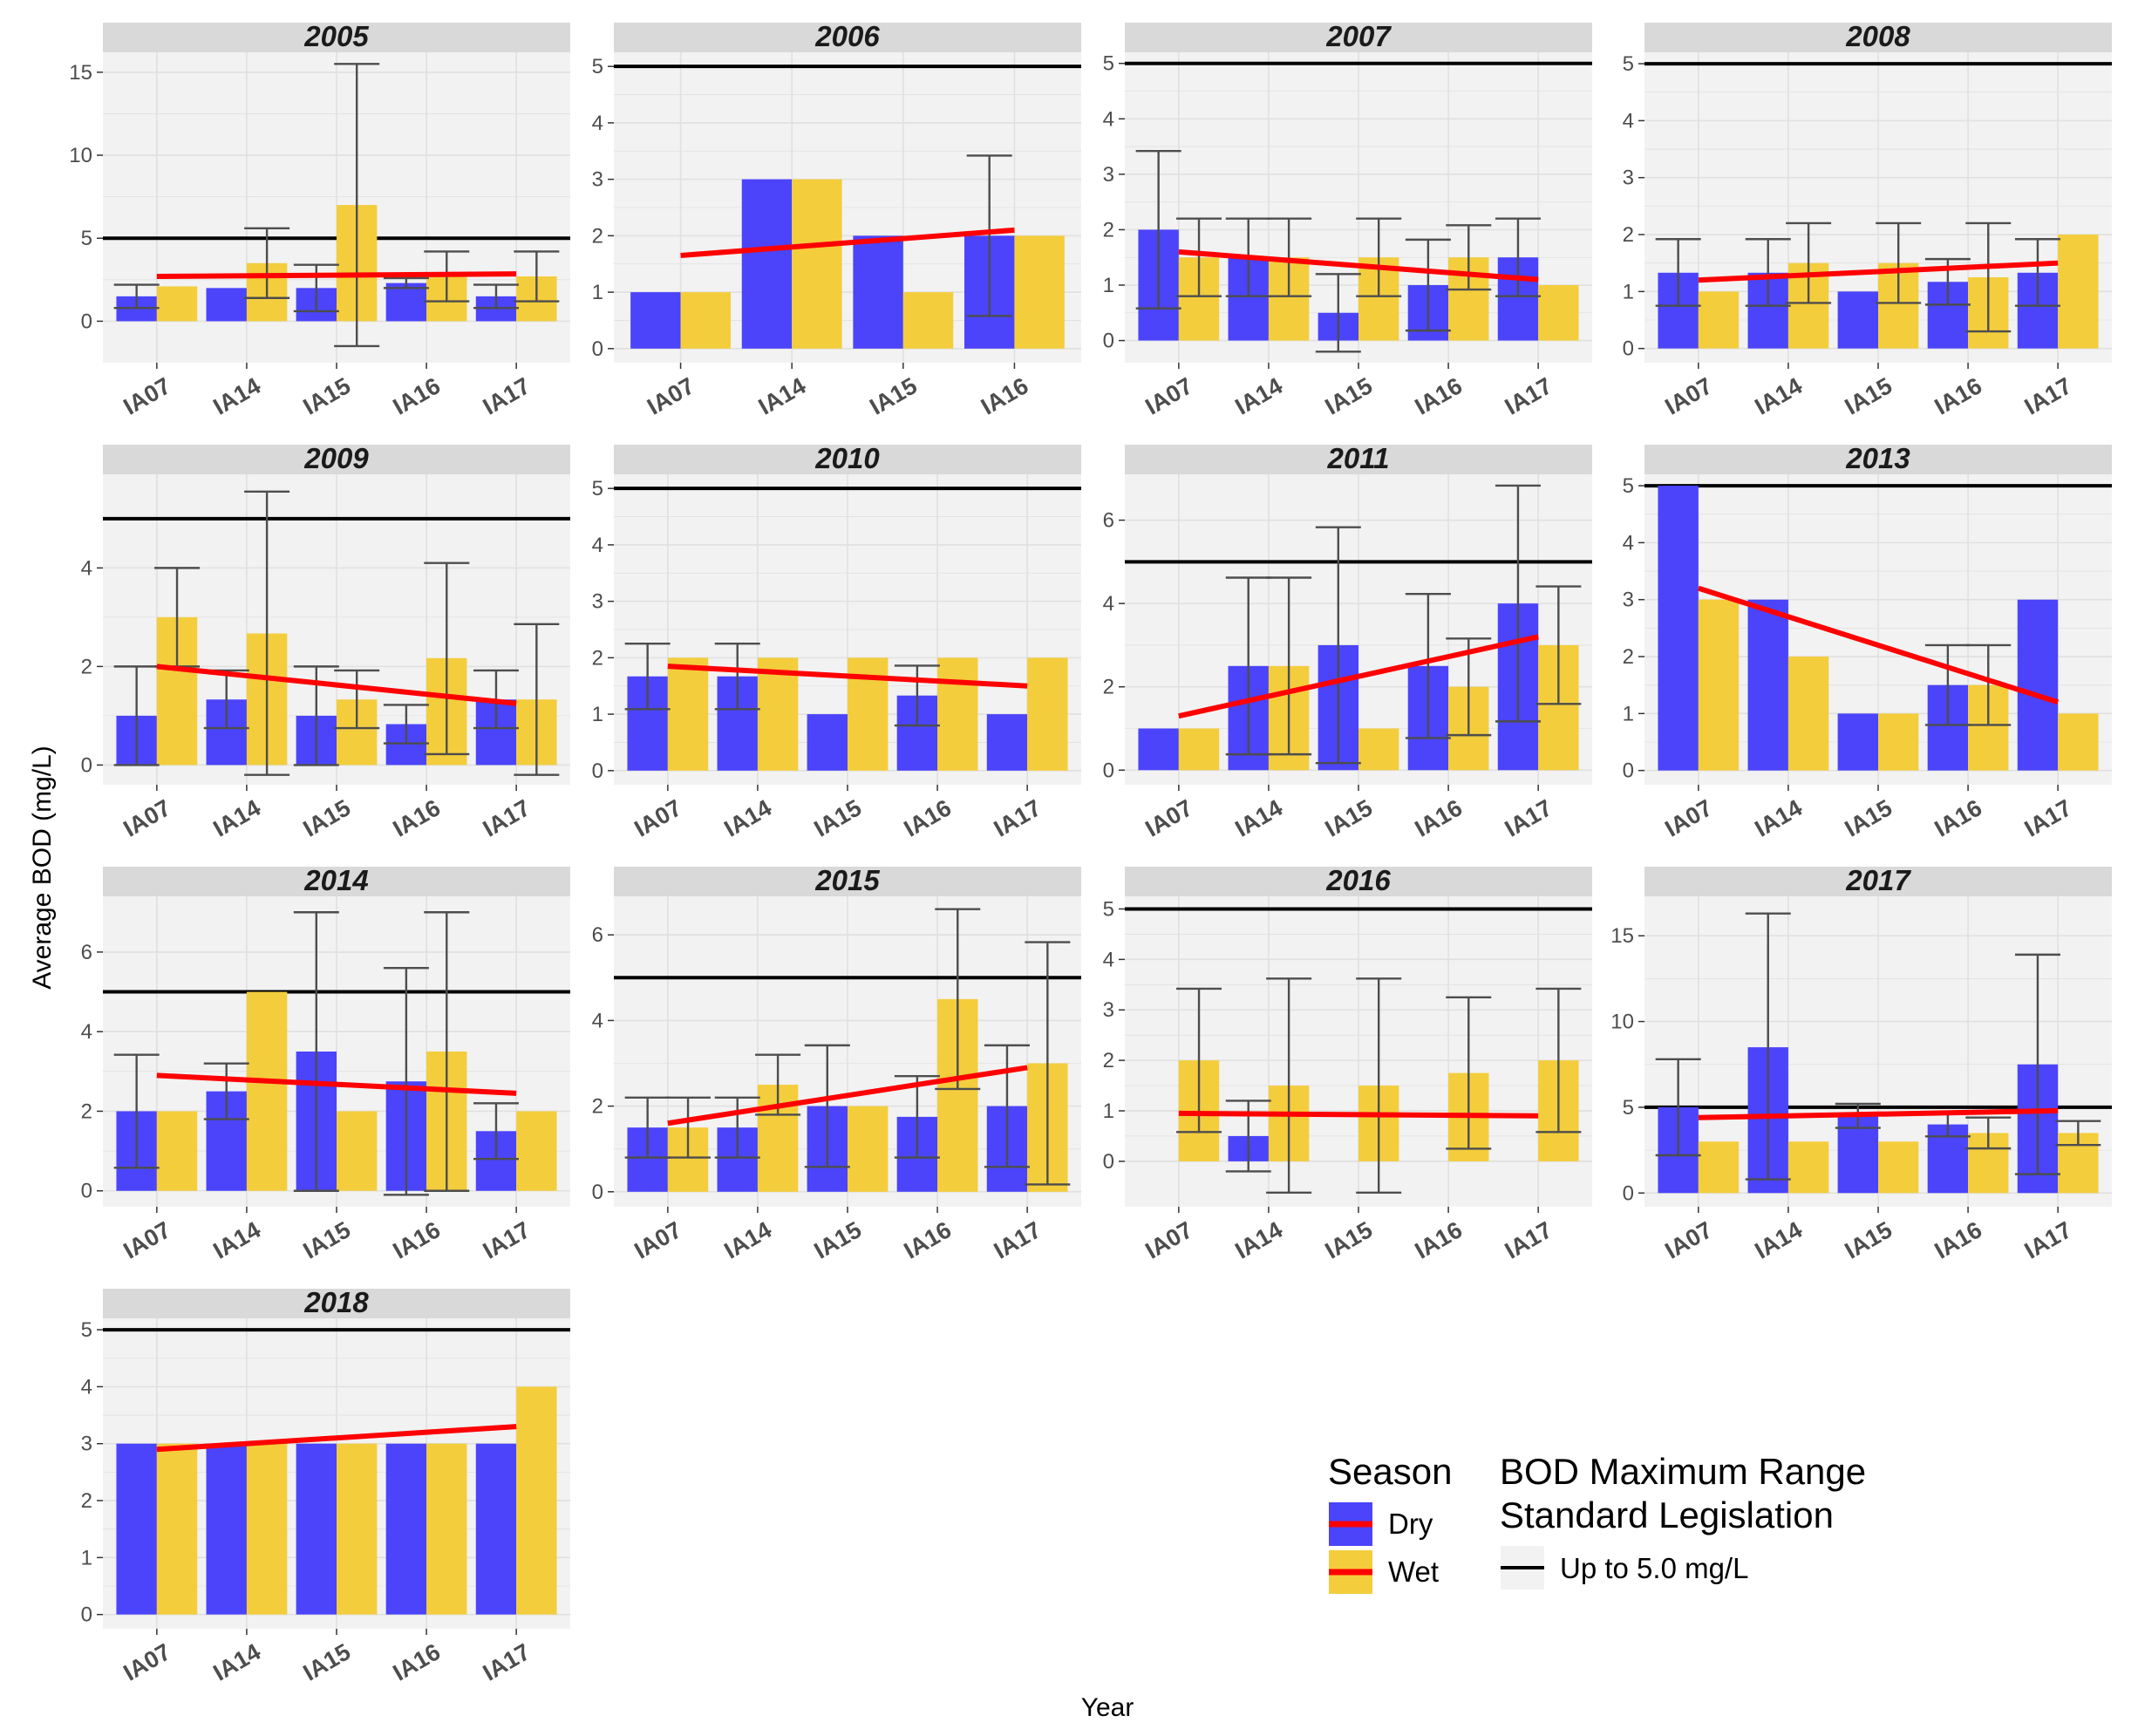 The height and width of the screenshot is (1736, 2138). What do you see at coordinates (1654, 1568) in the screenshot?
I see `legend-bod-label: Up to 5.0 mg/L` at bounding box center [1654, 1568].